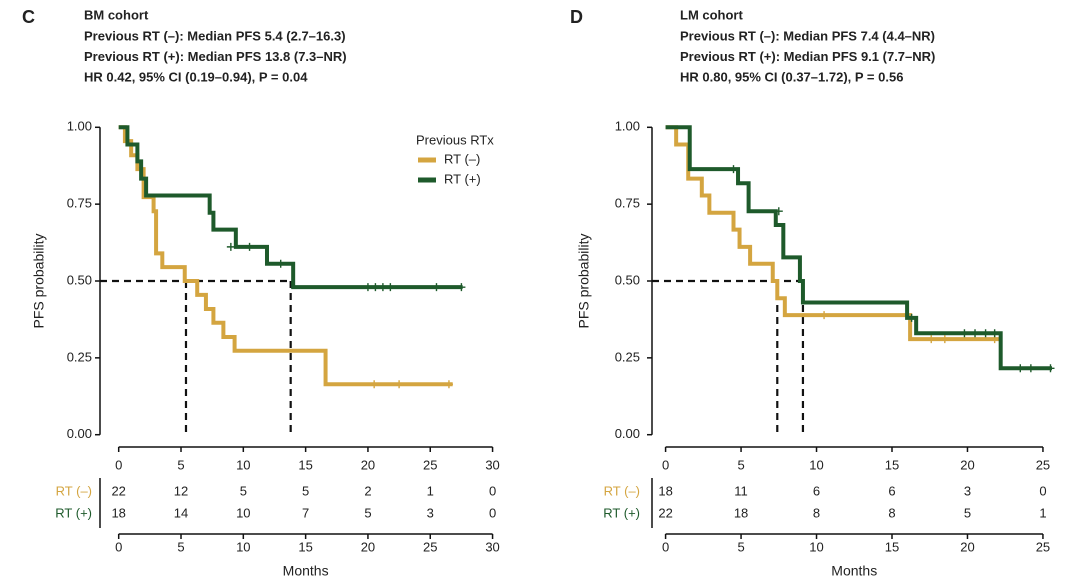 This screenshot has height=583, width=1080. I want to click on risk-count: 8, so click(816, 512).